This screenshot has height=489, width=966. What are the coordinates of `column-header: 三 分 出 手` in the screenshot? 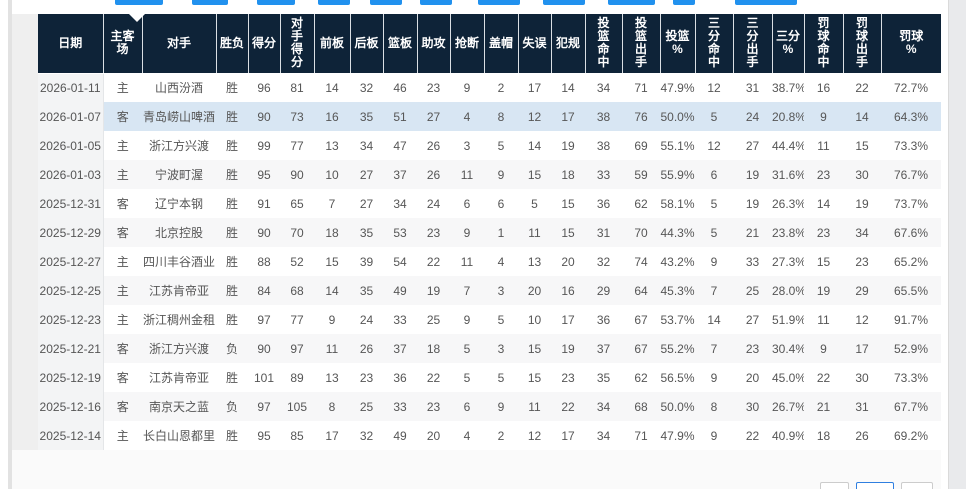 It's located at (753, 44).